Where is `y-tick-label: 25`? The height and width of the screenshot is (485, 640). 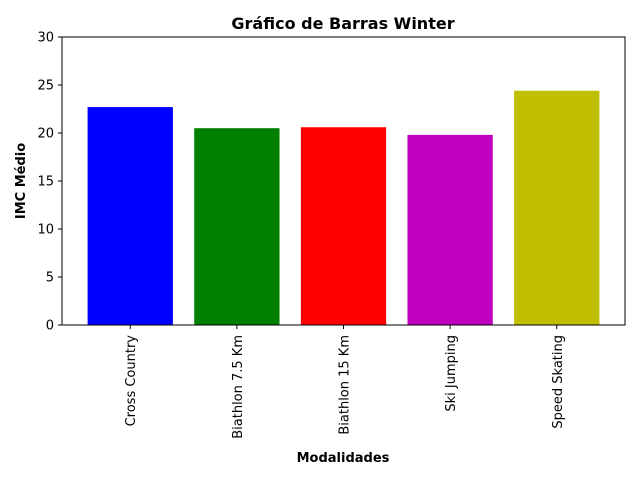
y-tick-label: 25 is located at coordinates (45, 86).